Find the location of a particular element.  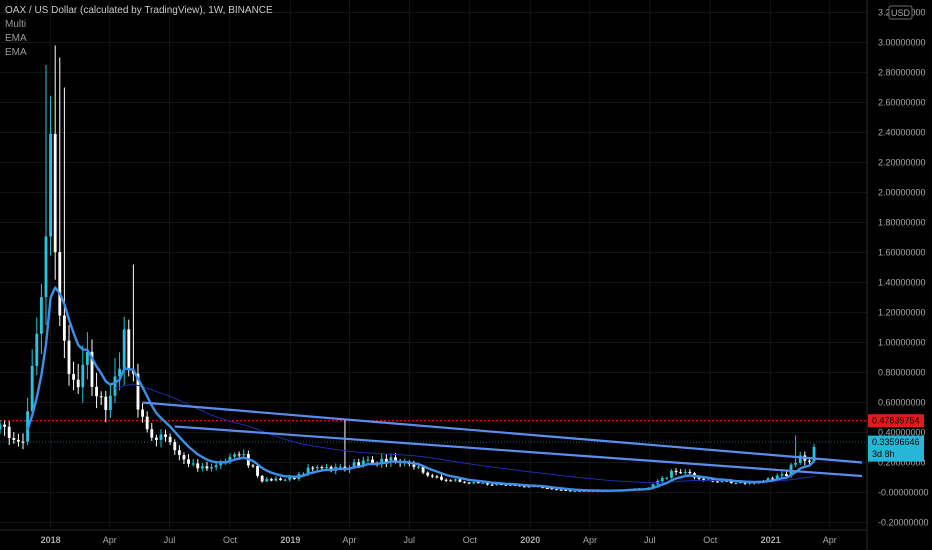

price-tick-label: 3.00000000 is located at coordinates (902, 43).